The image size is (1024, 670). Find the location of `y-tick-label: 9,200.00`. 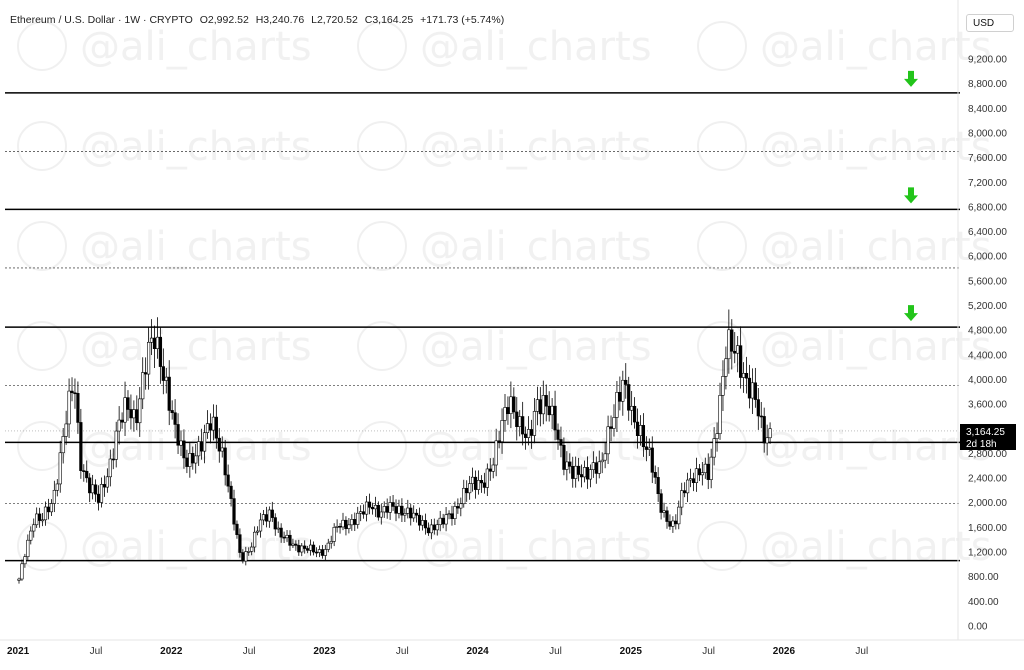

y-tick-label: 9,200.00 is located at coordinates (987, 60).